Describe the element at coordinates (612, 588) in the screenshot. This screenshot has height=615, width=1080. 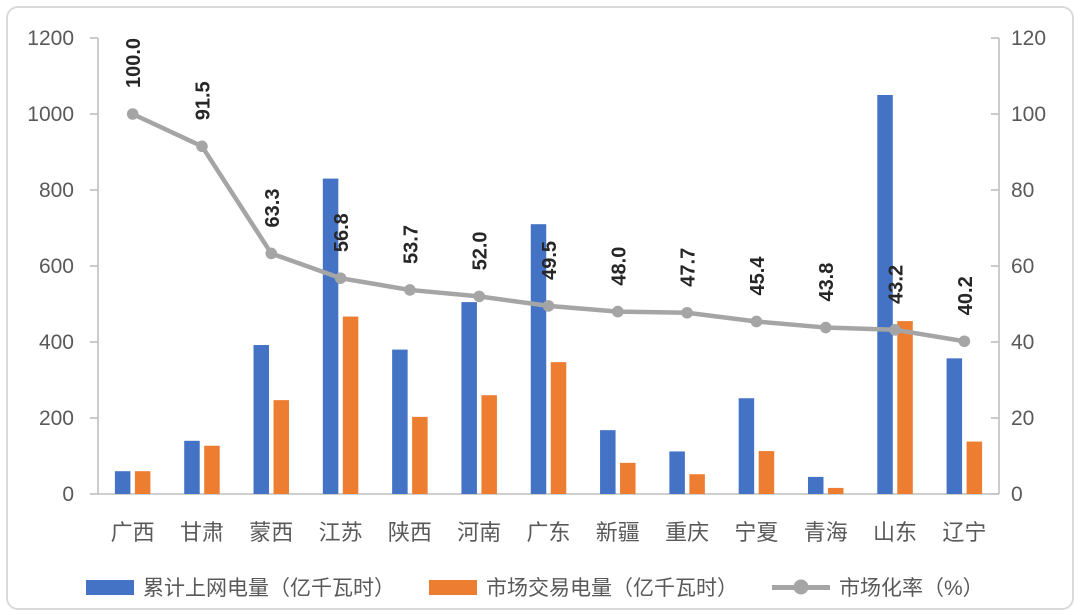
I see `legend-label-market-traded-electricity: 市场交易电量（亿千瓦时）` at that location.